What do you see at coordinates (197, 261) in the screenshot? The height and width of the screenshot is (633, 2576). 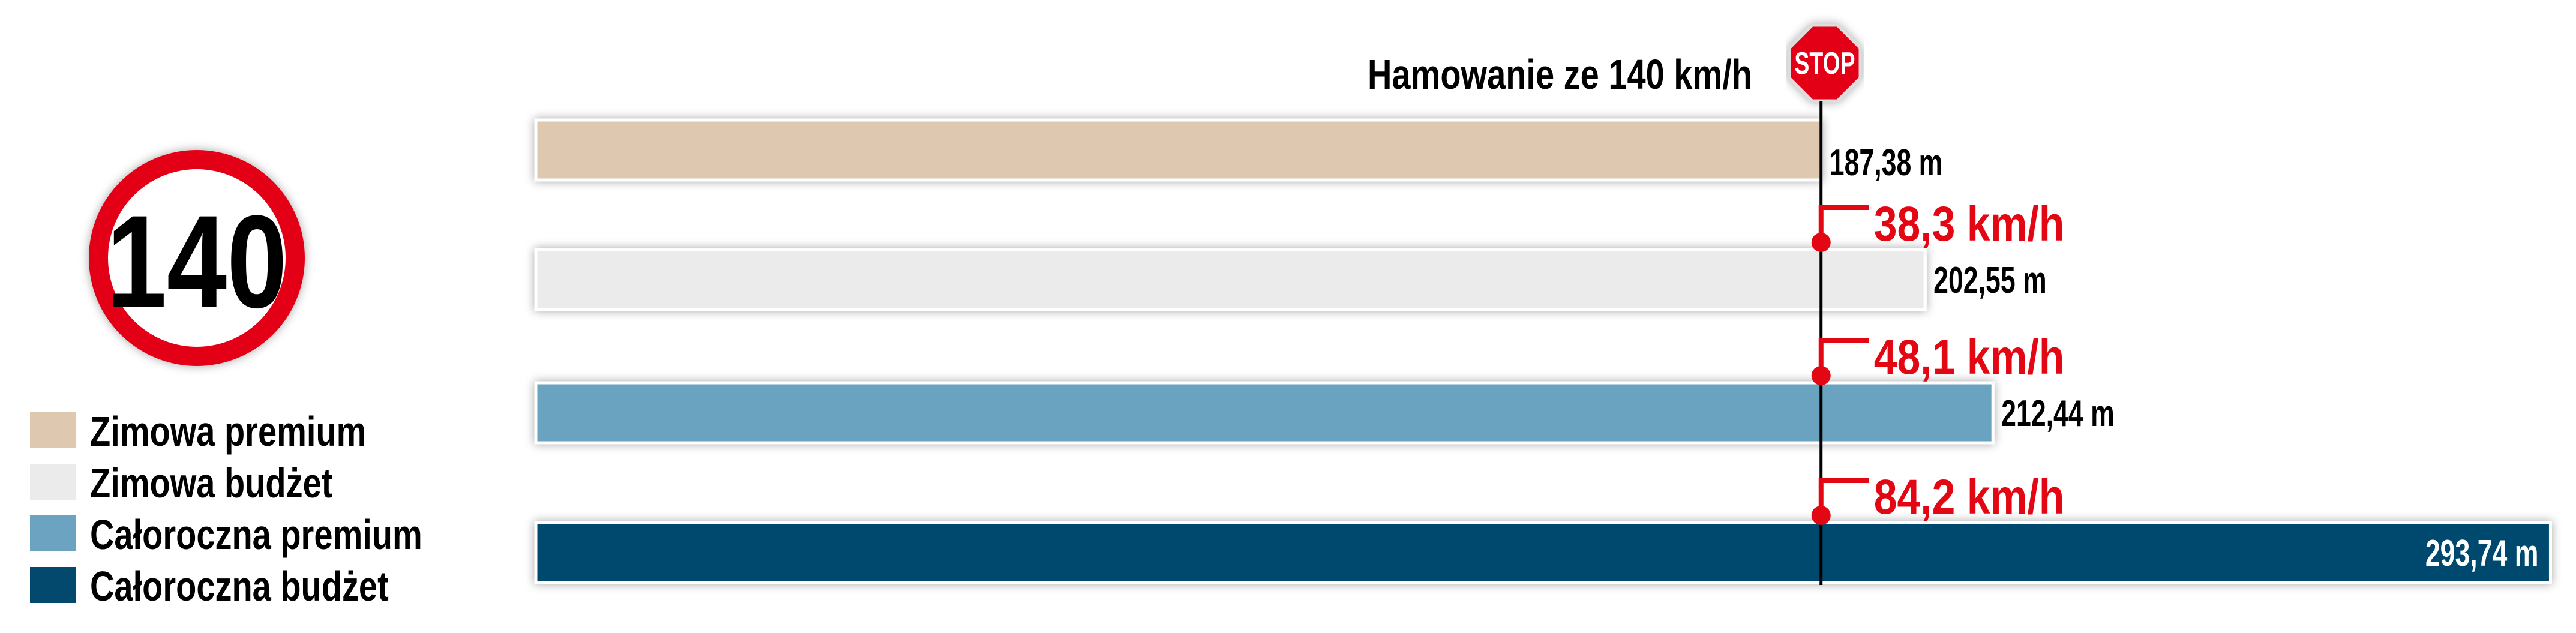 I see `speed-sign-value: 140` at bounding box center [197, 261].